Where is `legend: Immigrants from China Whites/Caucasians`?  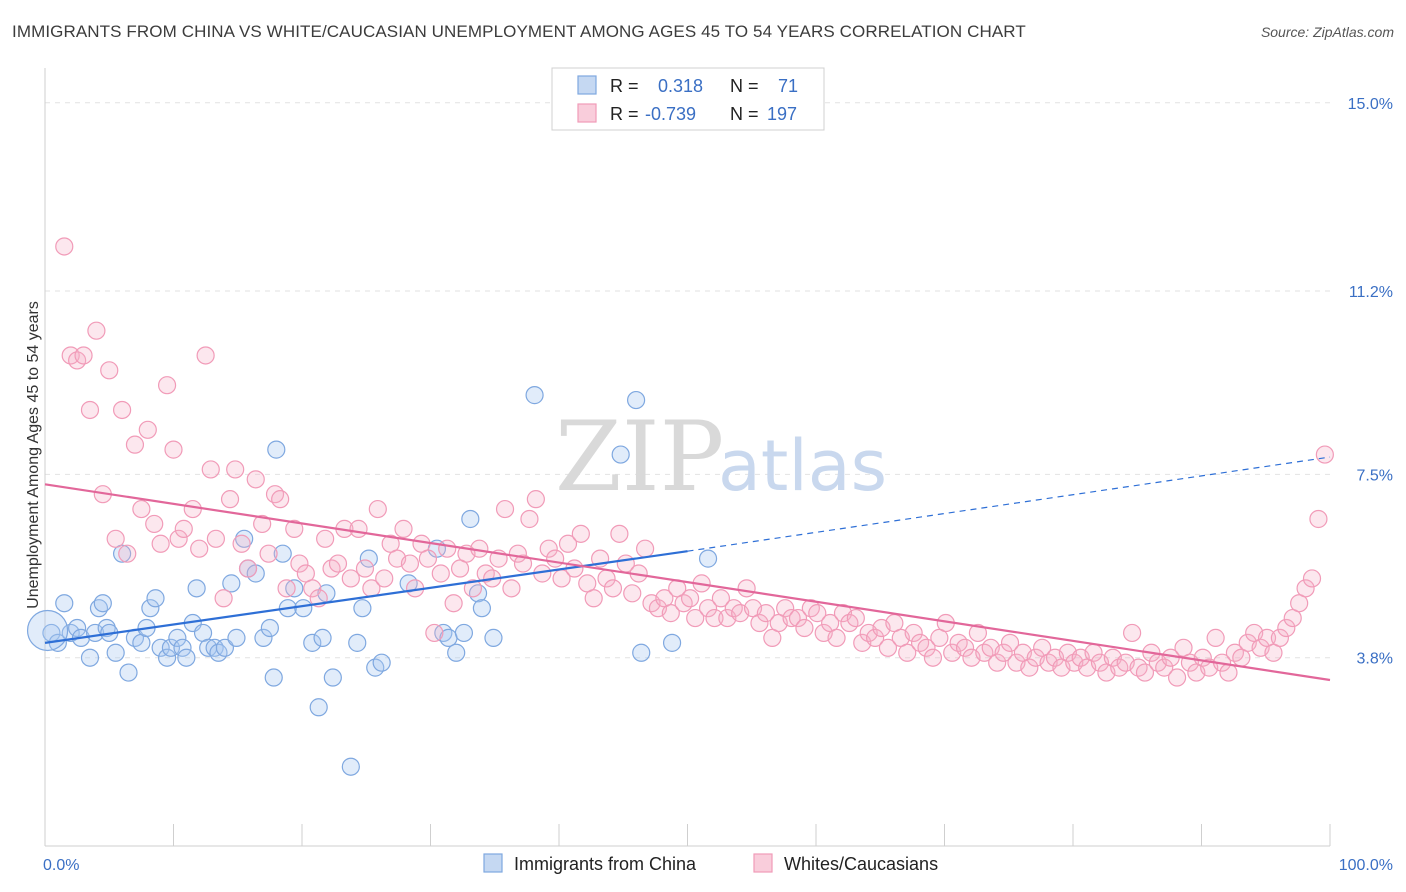 legend: Immigrants from China Whites/Caucasians is located at coordinates (710, 863).